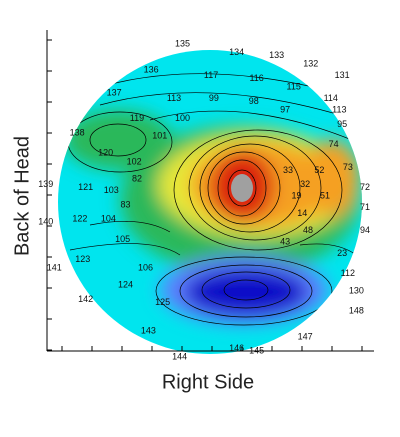 This screenshot has width=400, height=437. Describe the element at coordinates (302, 213) in the screenshot. I see `electrode-label: 14` at that location.